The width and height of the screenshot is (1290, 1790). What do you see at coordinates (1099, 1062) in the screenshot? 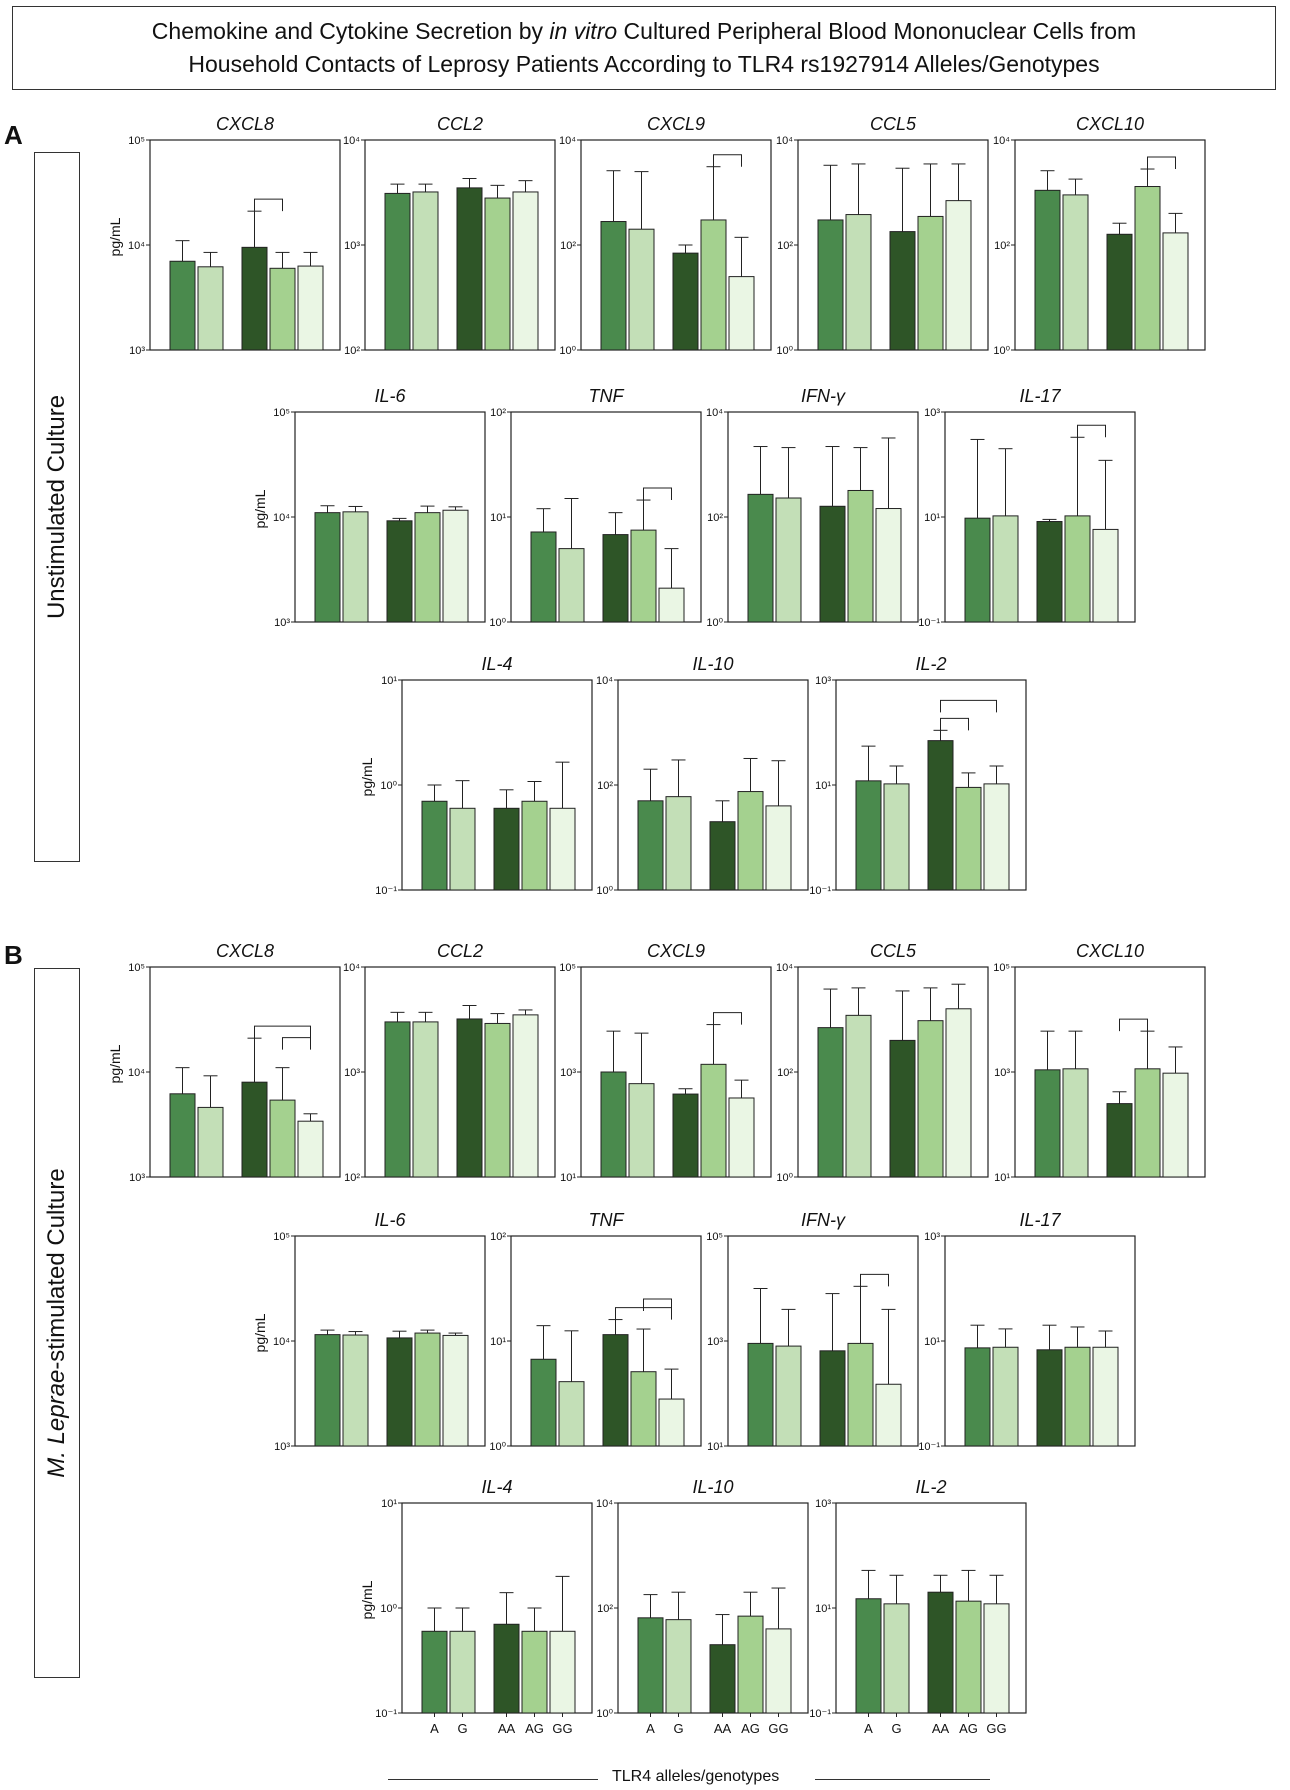
I see `chart-B-cxcl10: CXCL10 10¹ 10³ 10⁵` at bounding box center [1099, 1062].